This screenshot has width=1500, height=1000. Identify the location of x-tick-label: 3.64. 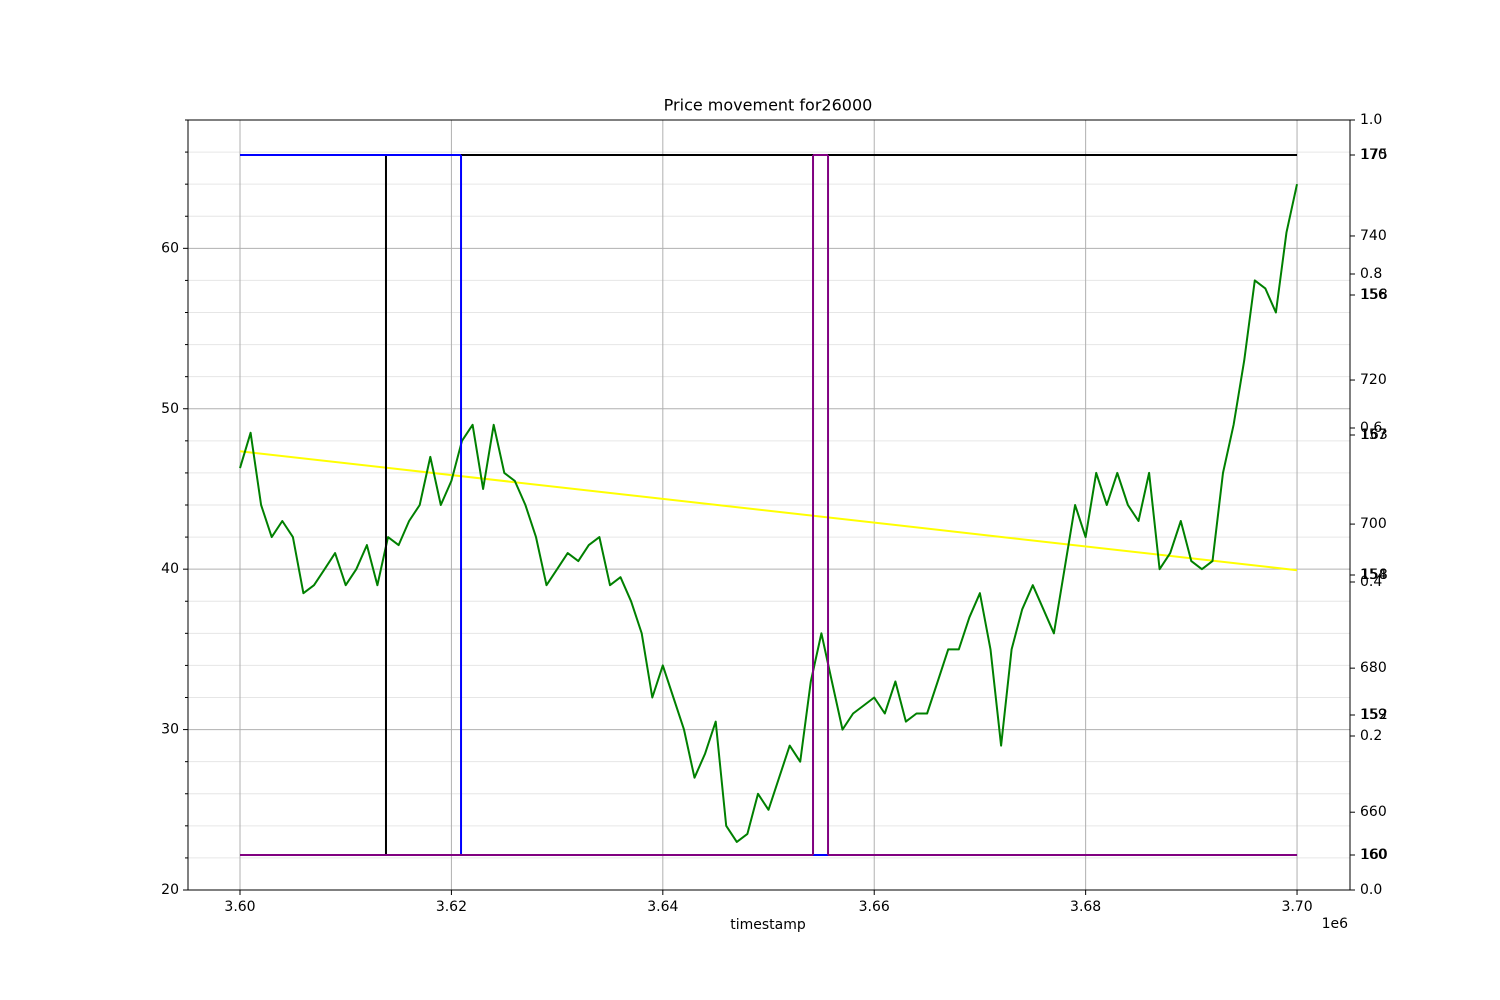
(662, 907).